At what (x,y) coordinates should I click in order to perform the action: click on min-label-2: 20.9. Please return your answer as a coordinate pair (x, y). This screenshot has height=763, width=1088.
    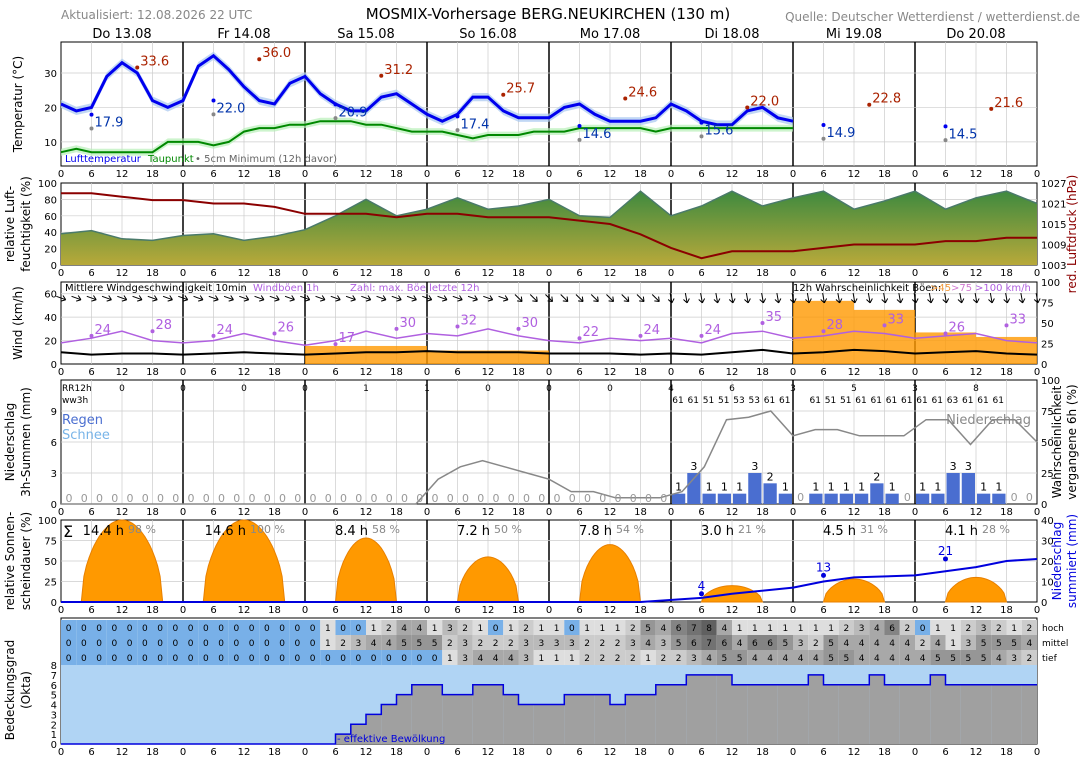
    Looking at the image, I should click on (353, 112).